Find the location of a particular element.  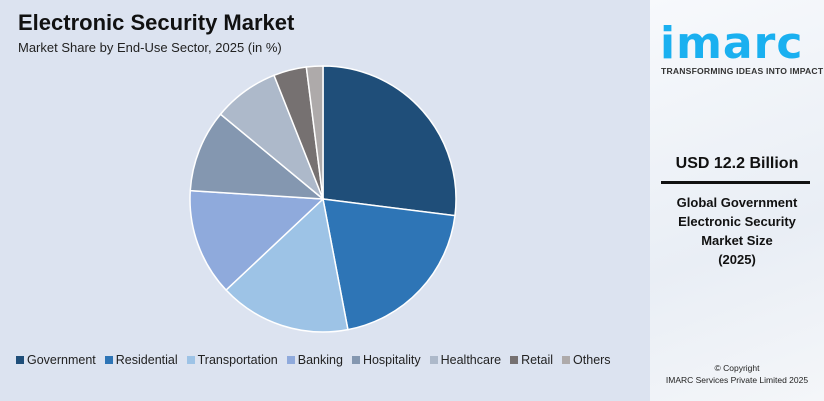

legend-item-hospitality: Hospitality is located at coordinates (386, 360).